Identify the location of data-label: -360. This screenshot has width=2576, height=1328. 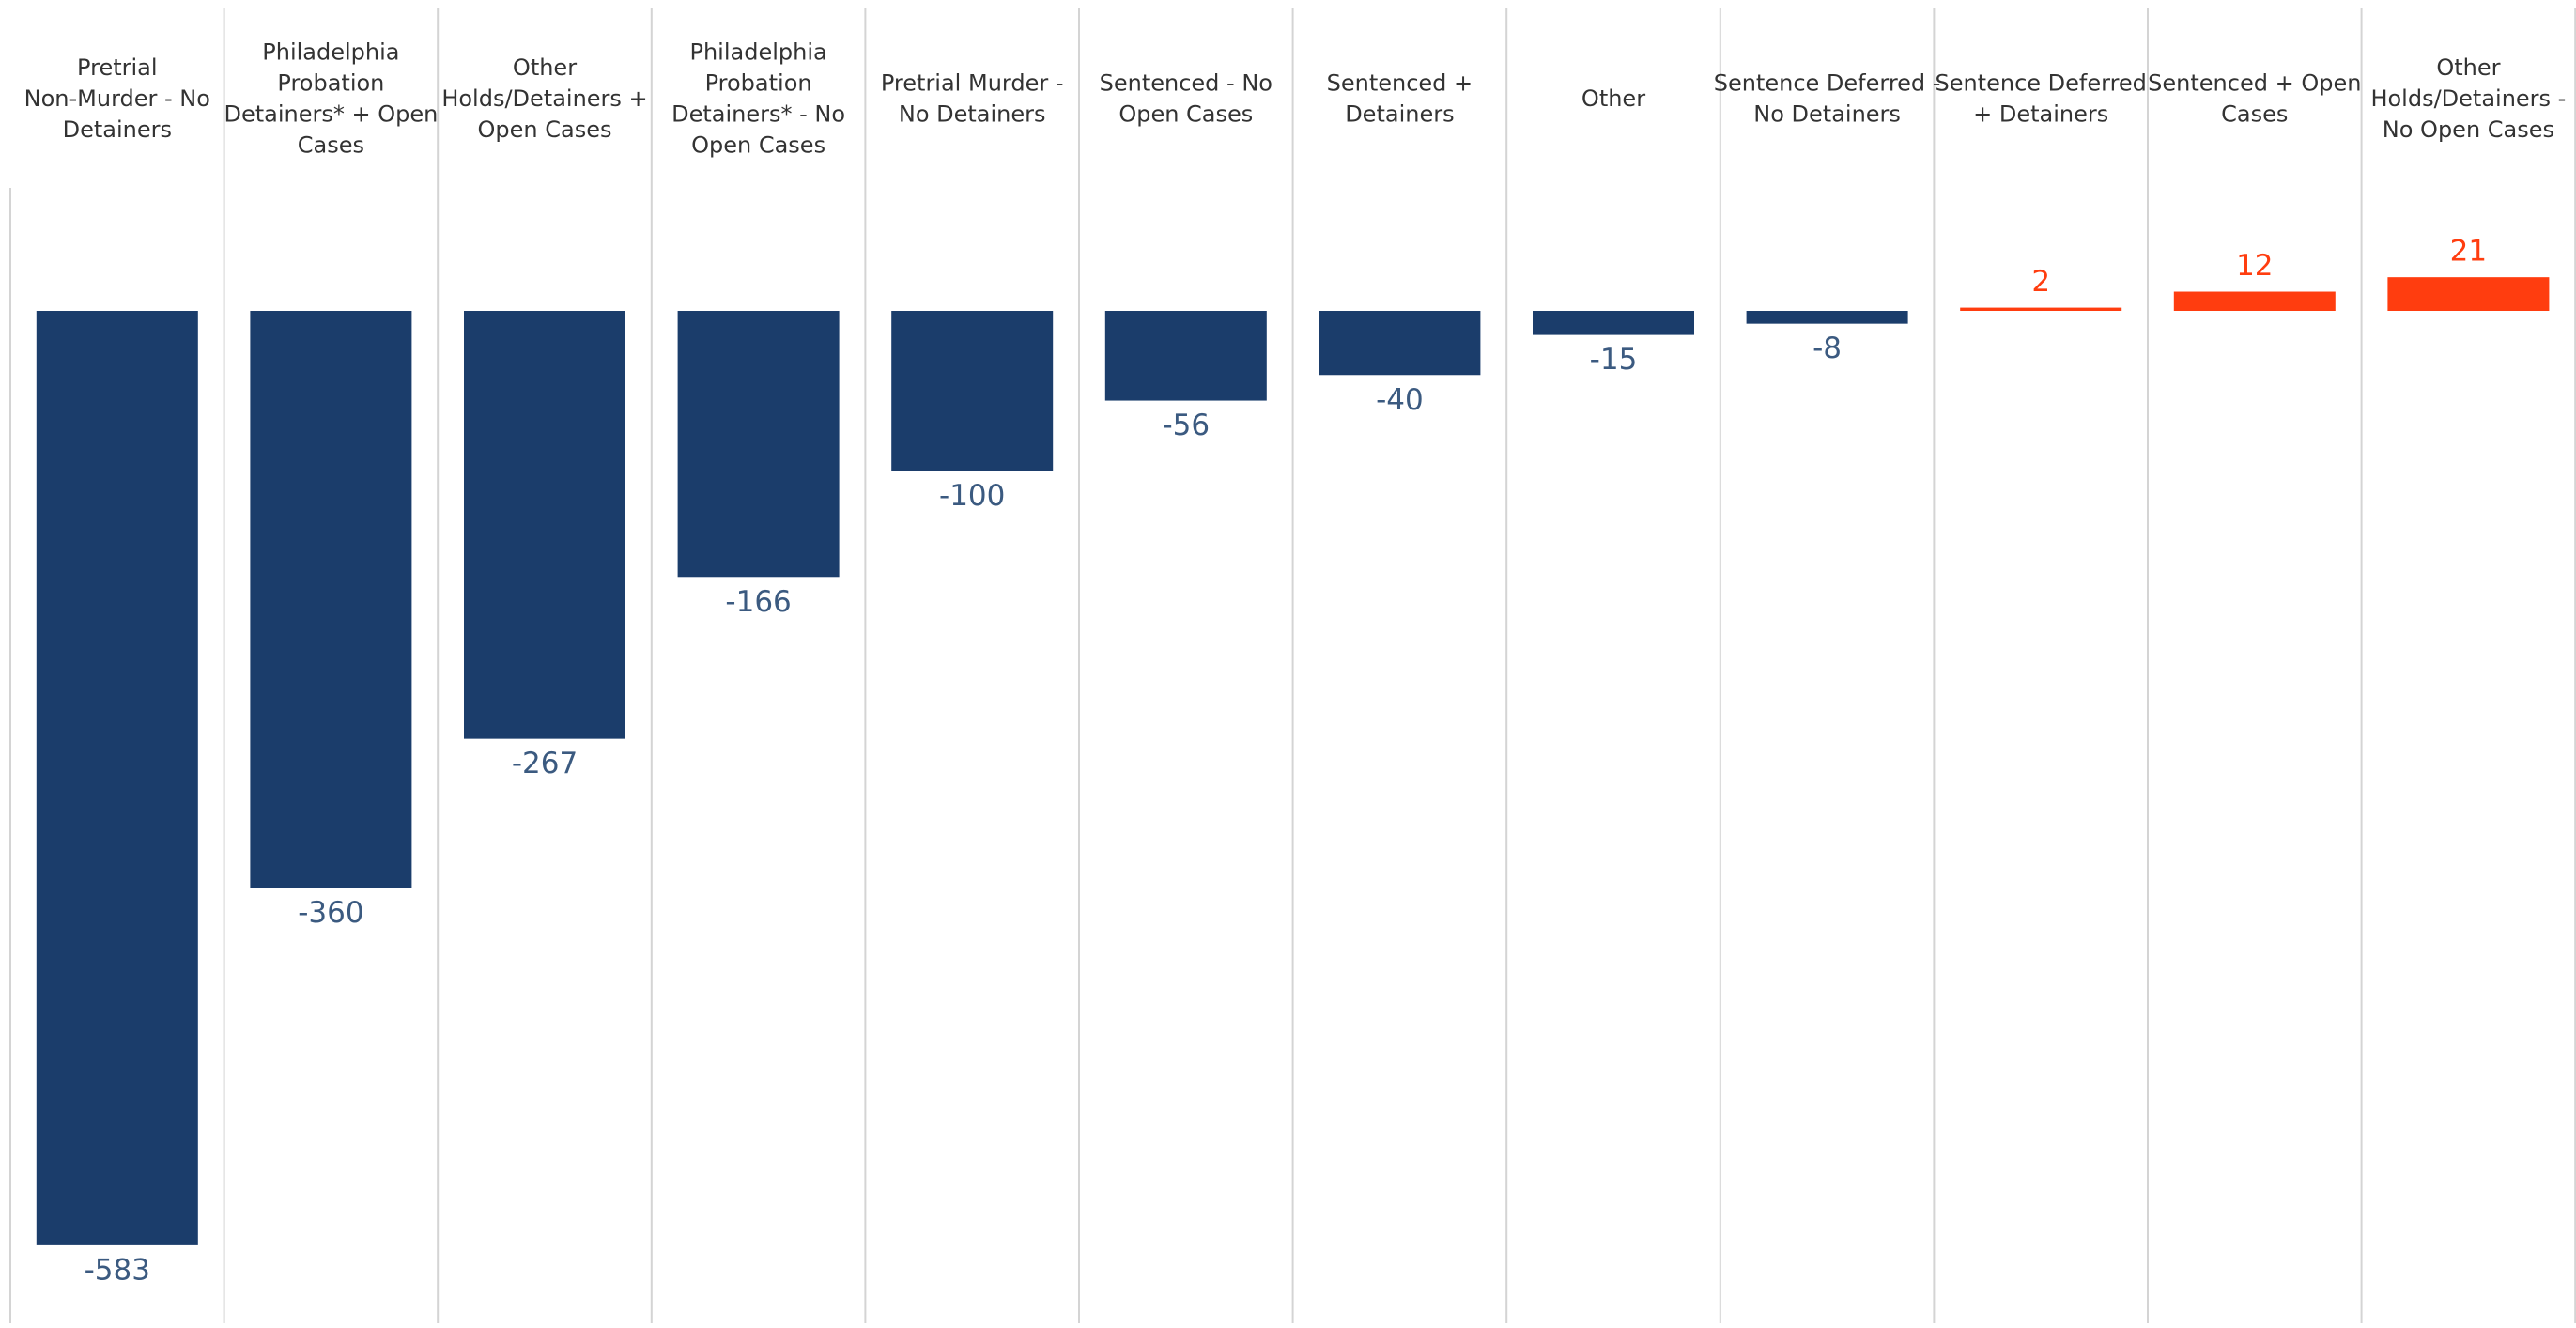
(330, 913).